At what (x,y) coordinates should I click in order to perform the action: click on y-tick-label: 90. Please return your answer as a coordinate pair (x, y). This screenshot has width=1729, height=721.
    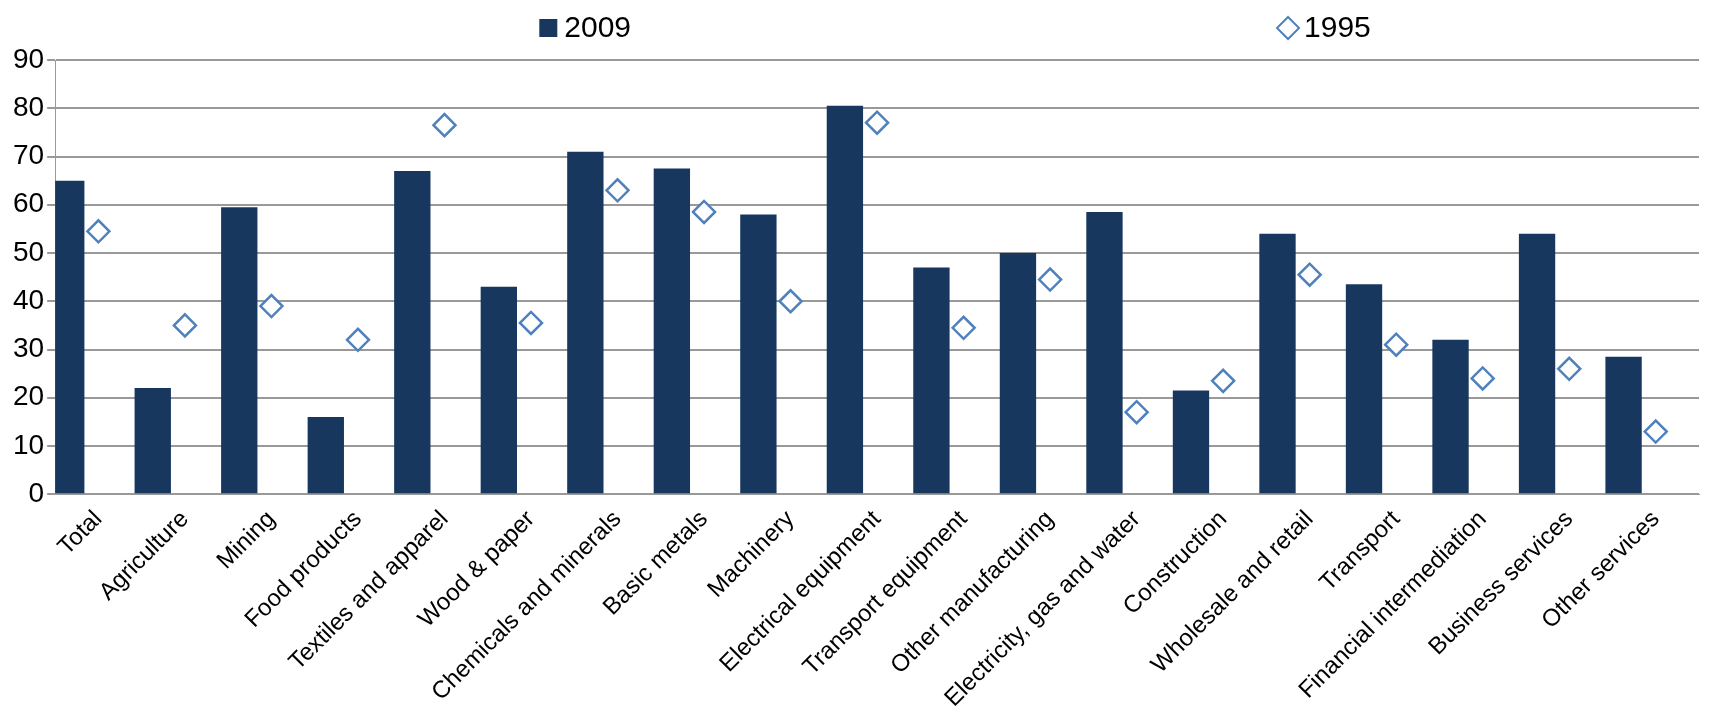
    Looking at the image, I should click on (28, 58).